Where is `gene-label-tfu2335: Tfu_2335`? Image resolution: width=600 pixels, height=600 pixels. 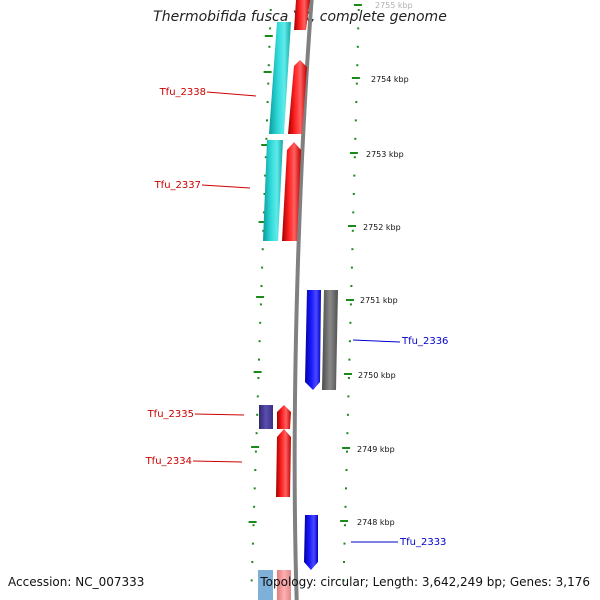 gene-label-tfu2335: Tfu_2335 is located at coordinates (170, 414).